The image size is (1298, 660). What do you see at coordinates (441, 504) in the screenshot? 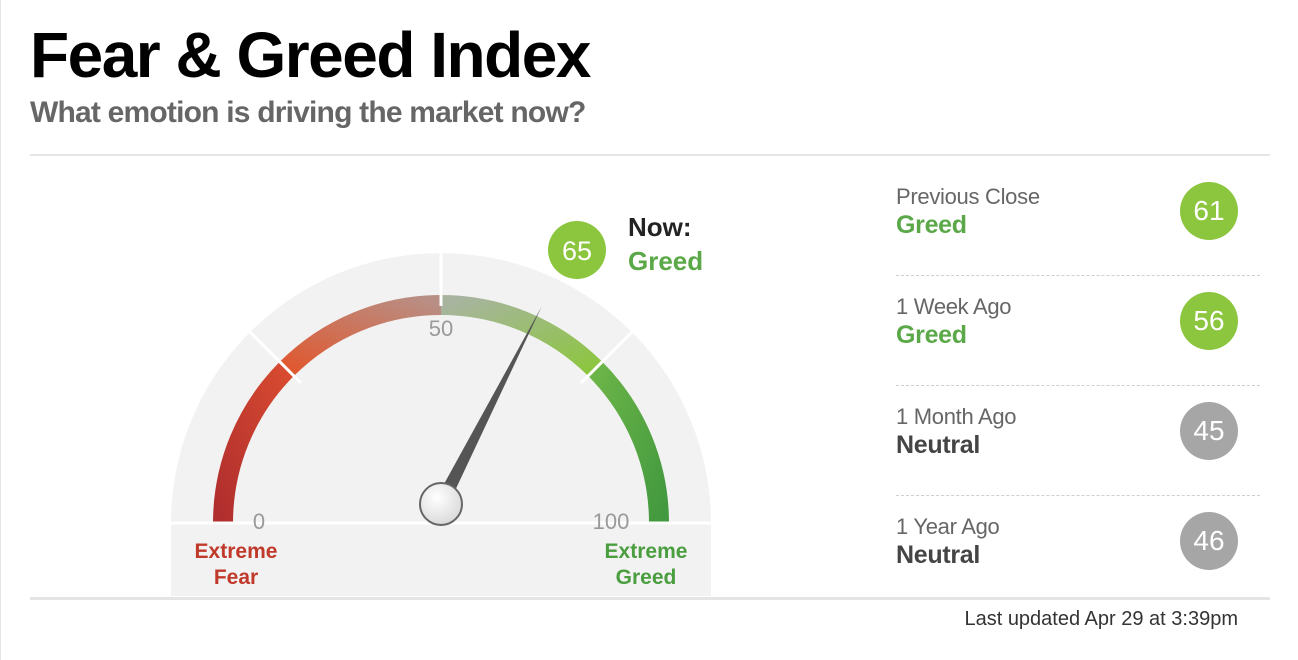
I see `gauge-needle-hub` at bounding box center [441, 504].